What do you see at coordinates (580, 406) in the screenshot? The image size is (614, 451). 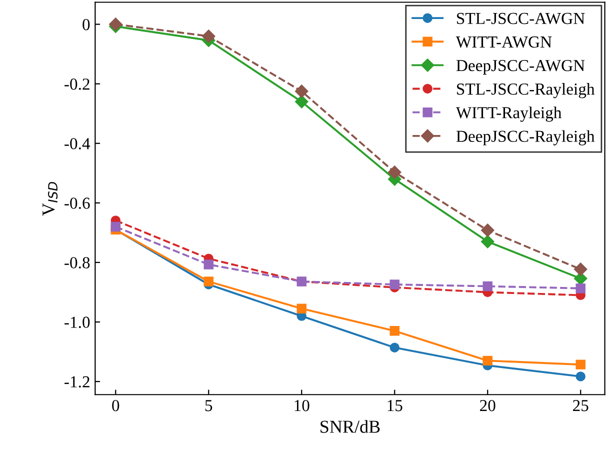 I see `x-tick-label: 25` at bounding box center [580, 406].